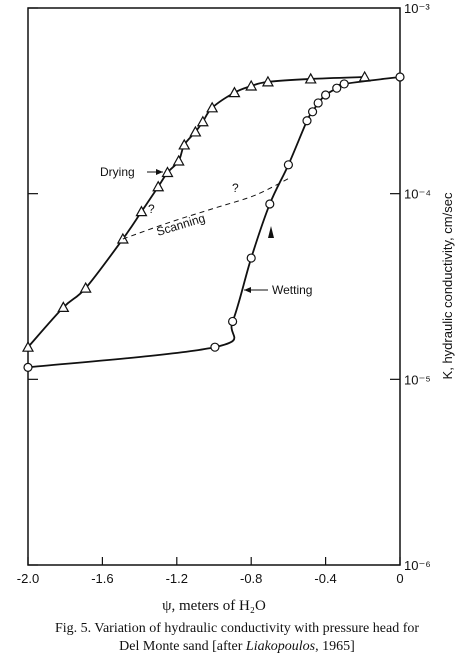 Image resolution: width=474 pixels, height=658 pixels. What do you see at coordinates (280, 646) in the screenshot?
I see `caption-part: Liakopoulos` at bounding box center [280, 646].